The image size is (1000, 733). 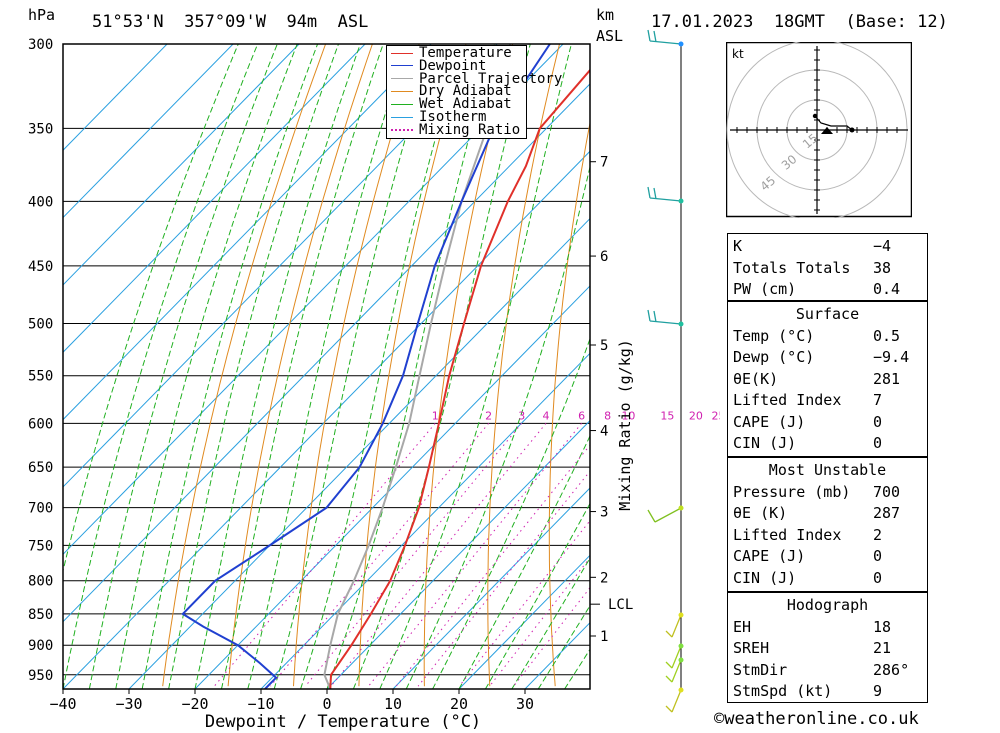 I want to click on wind-barb, so click(x=673, y=671).